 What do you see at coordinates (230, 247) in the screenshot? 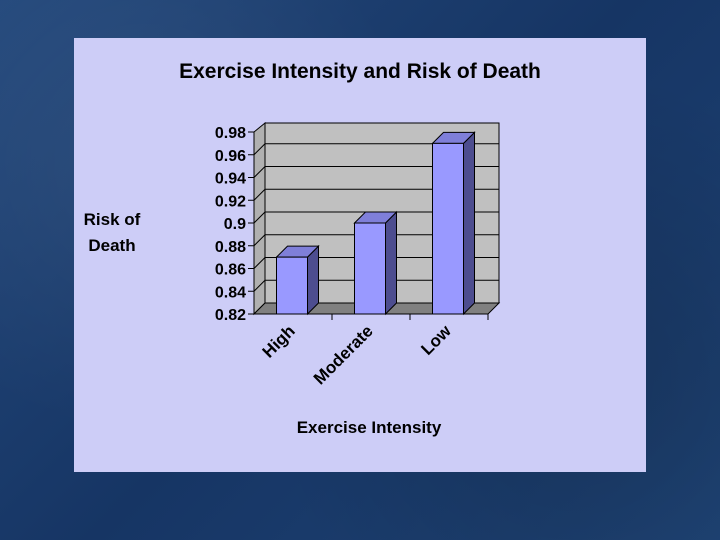
I see `y-tick-label: 0.88` at bounding box center [230, 247].